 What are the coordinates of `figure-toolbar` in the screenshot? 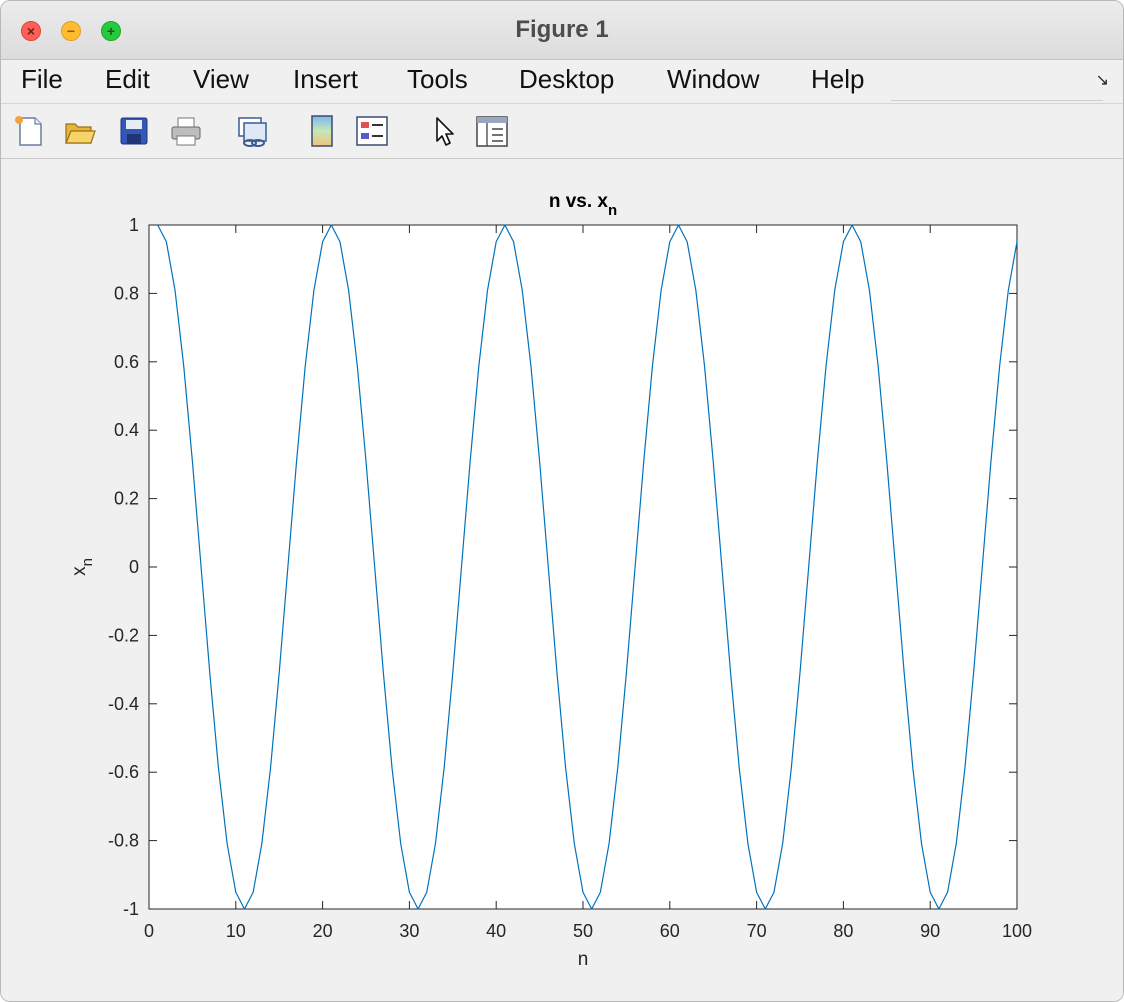 It's located at (562, 131).